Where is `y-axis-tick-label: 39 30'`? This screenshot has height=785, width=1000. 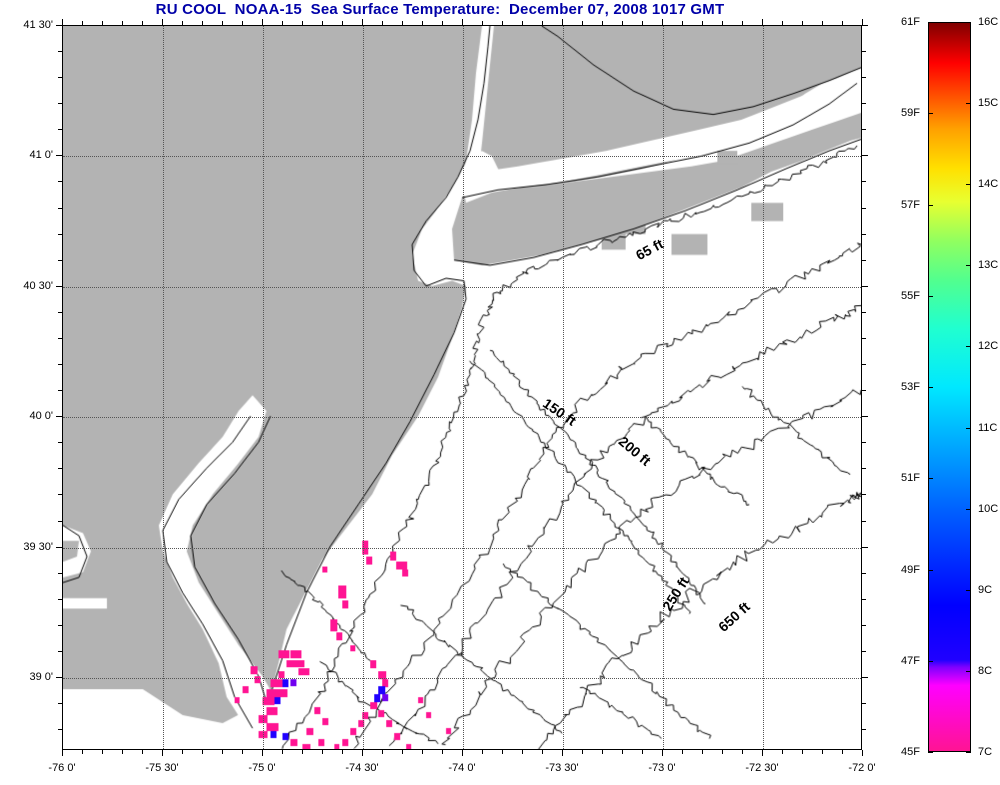
y-axis-tick-label: 39 30' is located at coordinates (38, 546).